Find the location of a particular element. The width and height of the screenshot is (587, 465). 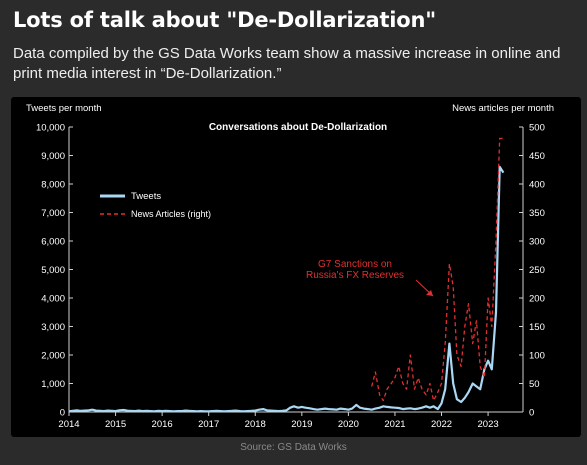

x-tick-label: 2020 is located at coordinates (348, 424).